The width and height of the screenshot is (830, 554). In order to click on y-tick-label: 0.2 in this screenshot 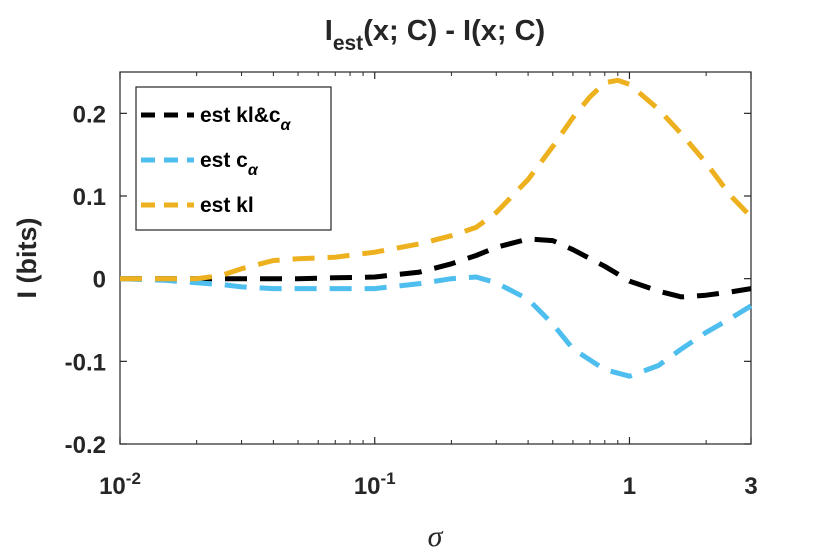, I will do `click(89, 114)`.